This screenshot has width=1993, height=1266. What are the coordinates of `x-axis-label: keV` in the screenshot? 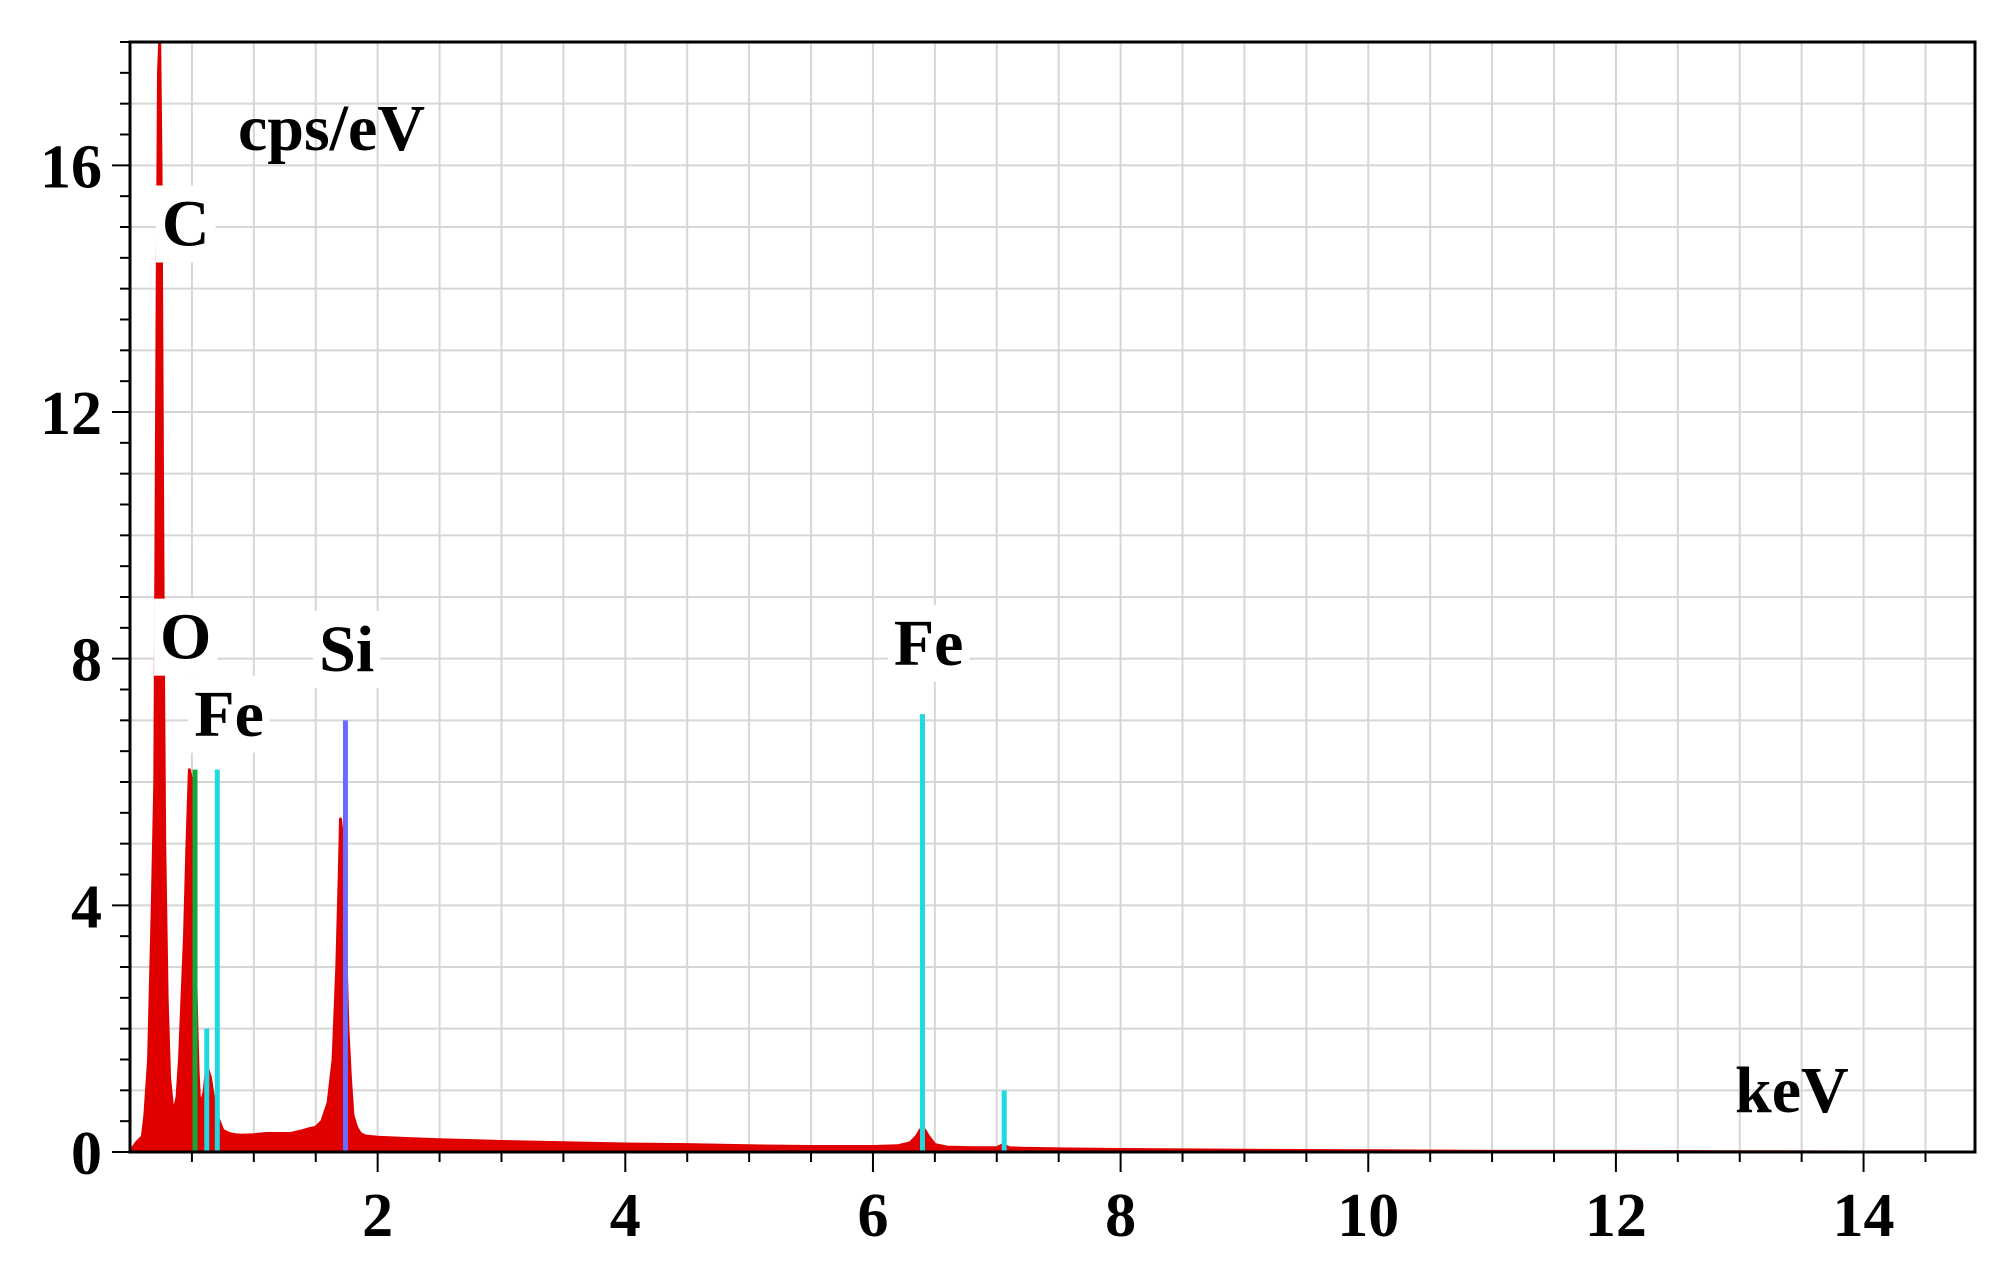 It's located at (1792, 1090).